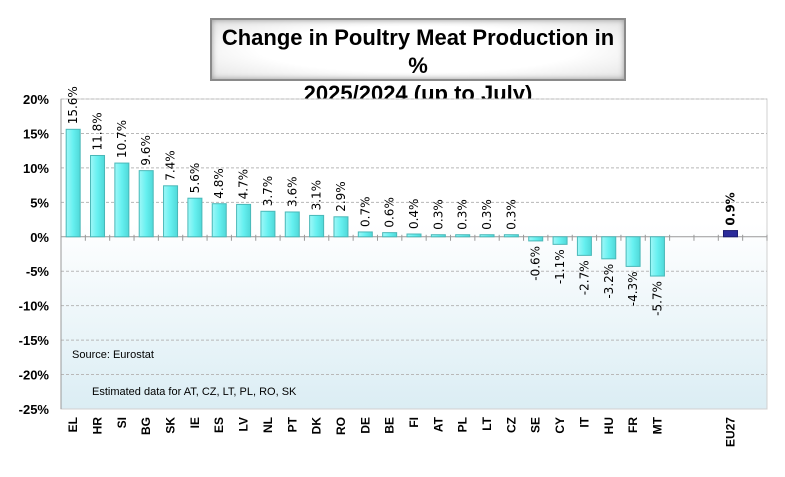 The width and height of the screenshot is (785, 477). Describe the element at coordinates (560, 266) in the screenshot. I see `data-label: -1.1%` at that location.